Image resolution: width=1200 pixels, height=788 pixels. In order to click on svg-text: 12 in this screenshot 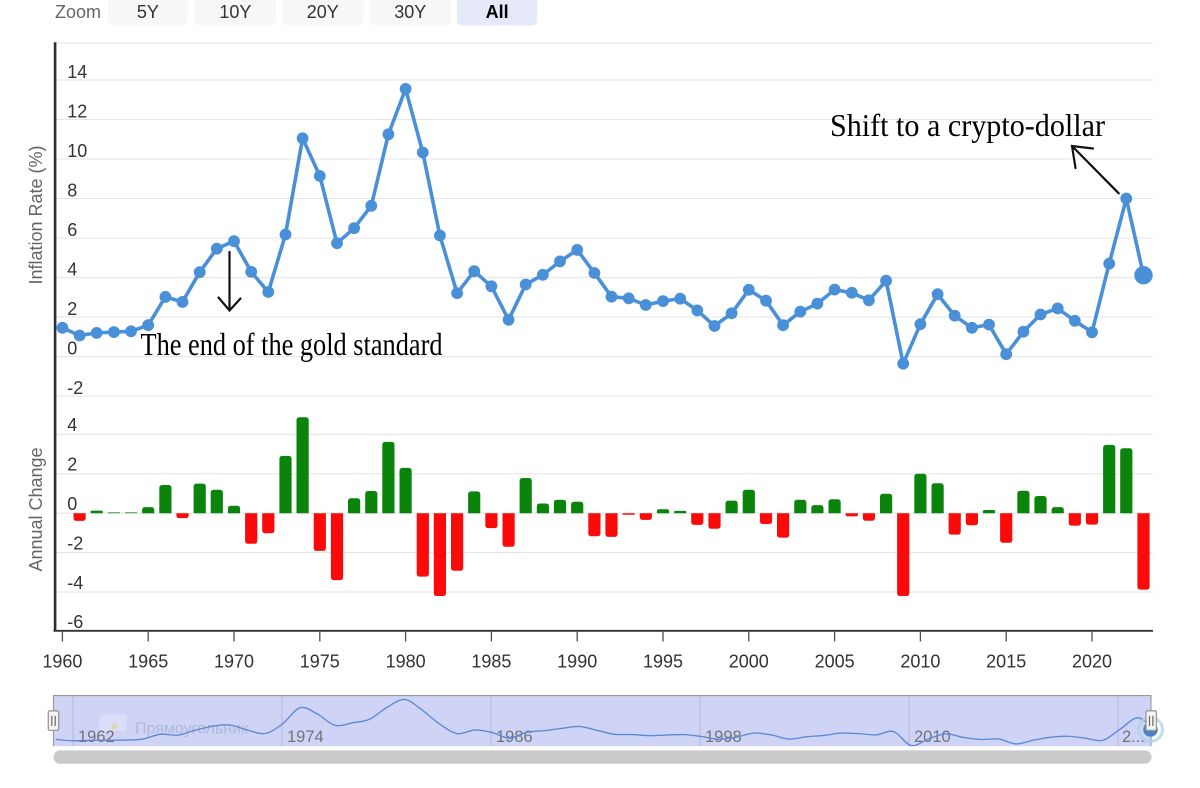, I will do `click(77, 112)`.